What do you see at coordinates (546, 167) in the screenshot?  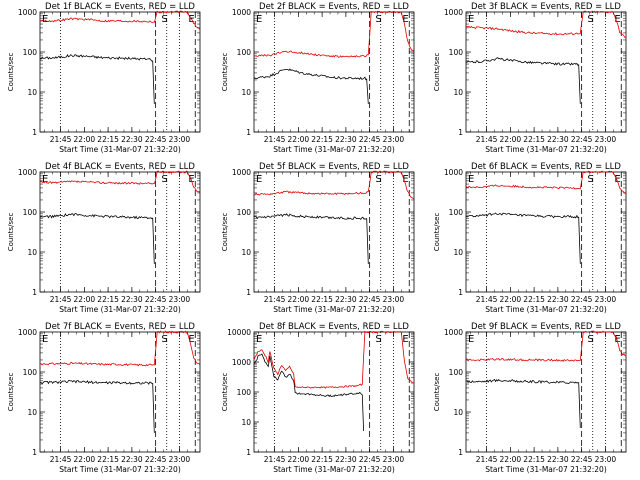 I see `chart-title: Det 6f BLACK = Events, RED = LLD` at bounding box center [546, 167].